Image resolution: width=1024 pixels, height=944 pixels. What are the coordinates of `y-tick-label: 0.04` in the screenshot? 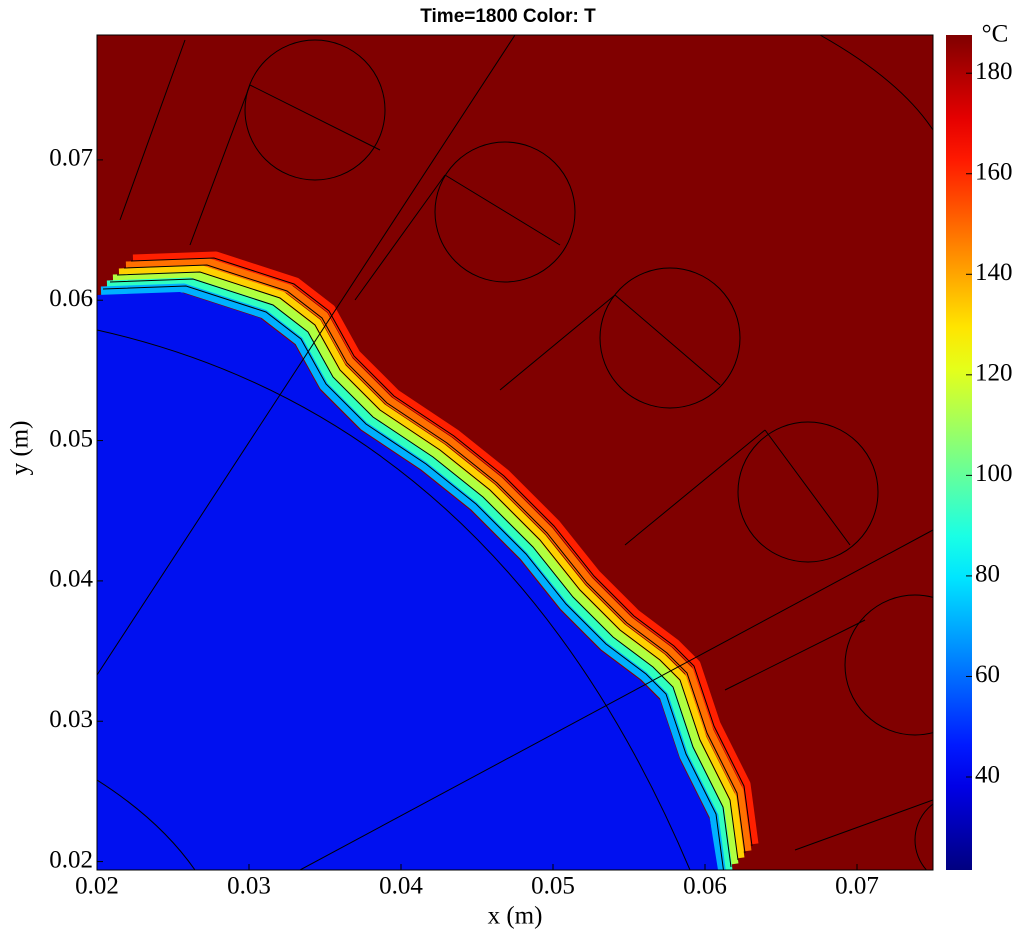 It's located at (71, 579).